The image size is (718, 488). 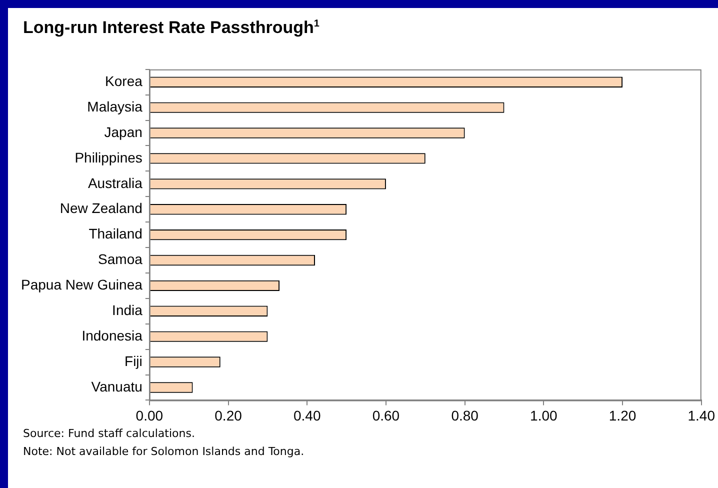 What do you see at coordinates (150, 415) in the screenshot?
I see `x-tick-label: 0.00` at bounding box center [150, 415].